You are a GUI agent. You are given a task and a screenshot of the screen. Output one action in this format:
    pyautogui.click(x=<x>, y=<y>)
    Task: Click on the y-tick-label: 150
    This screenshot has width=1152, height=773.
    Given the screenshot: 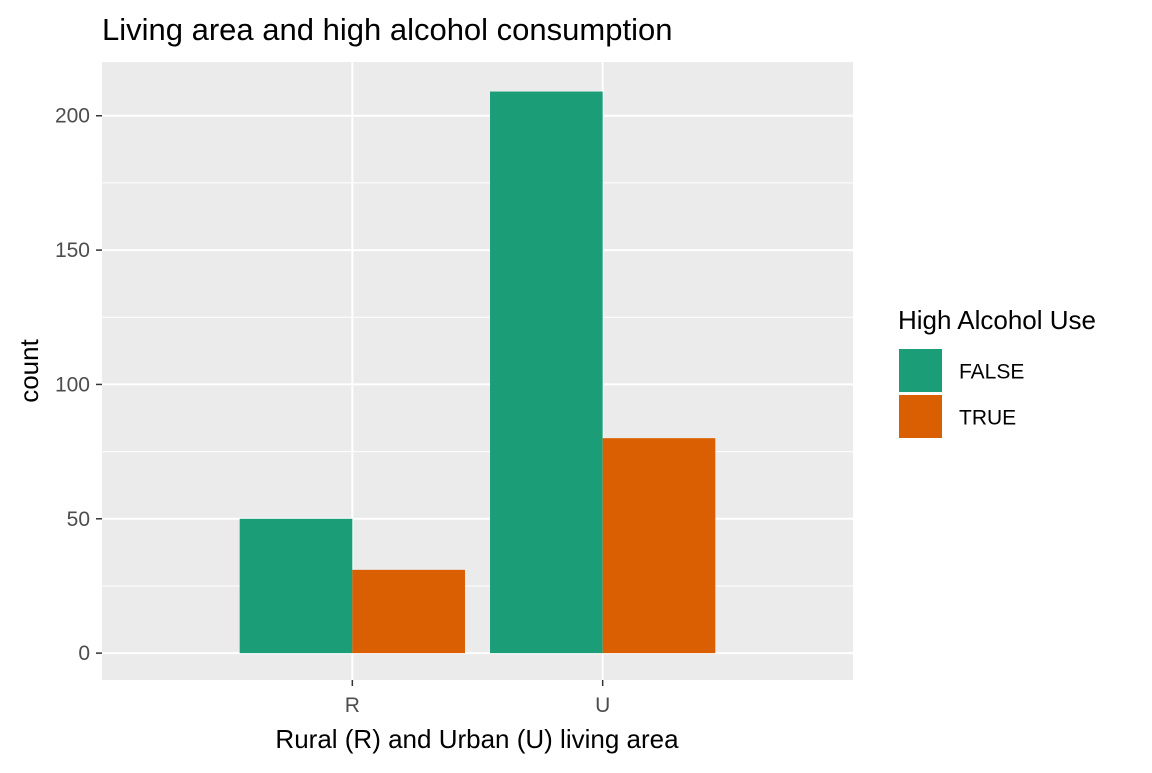 What is the action you would take?
    pyautogui.click(x=72, y=250)
    